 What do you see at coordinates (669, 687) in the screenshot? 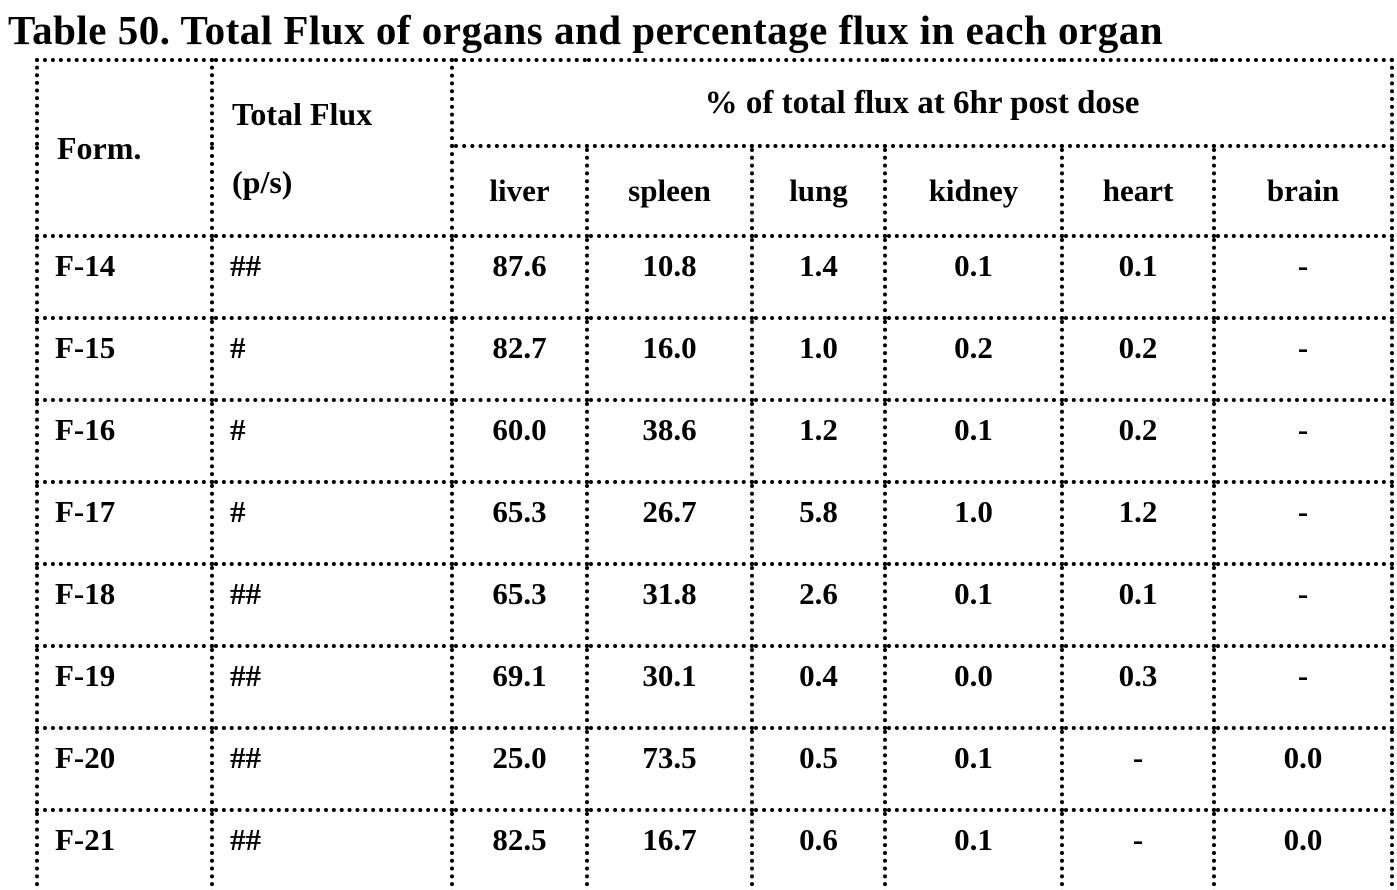
I see `value-cell: 30.1` at bounding box center [669, 687].